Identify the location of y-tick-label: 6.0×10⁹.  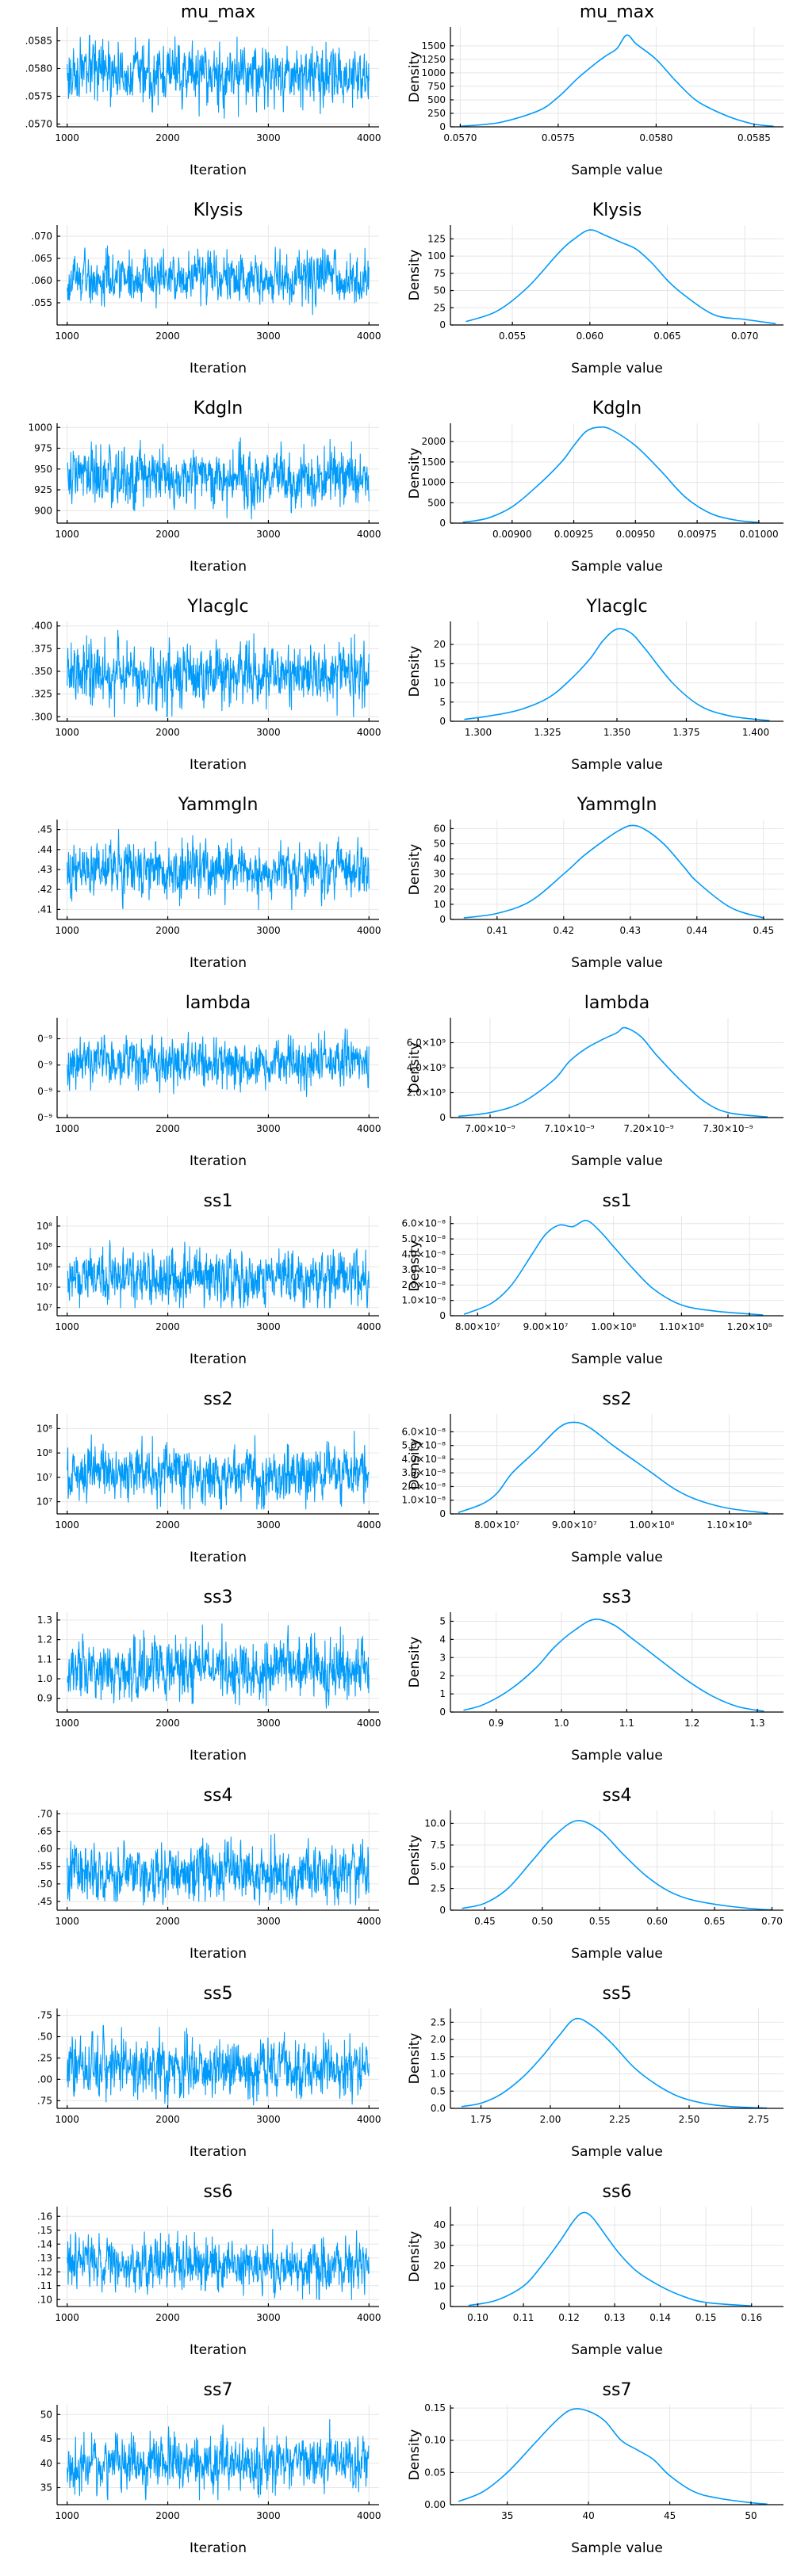
(426, 1043).